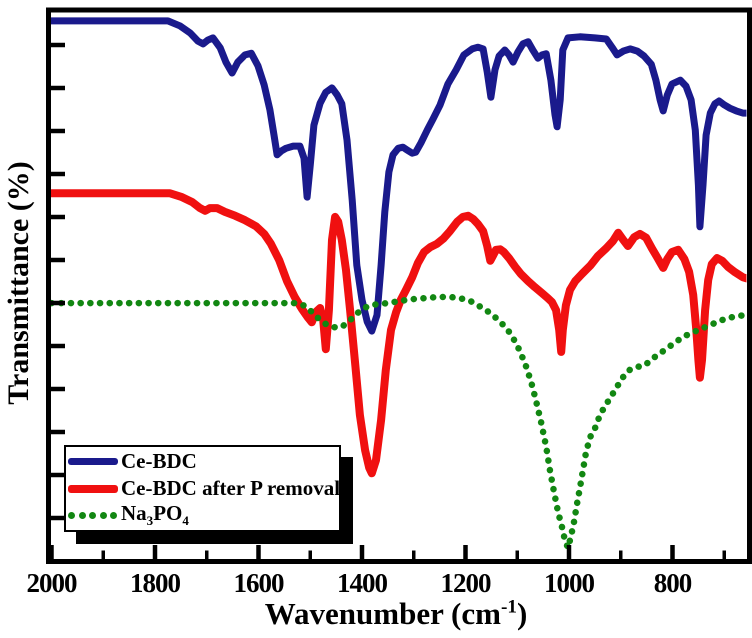 The image size is (752, 638). What do you see at coordinates (203, 515) in the screenshot?
I see `legend-item-na3po4: Na3PO4` at bounding box center [203, 515].